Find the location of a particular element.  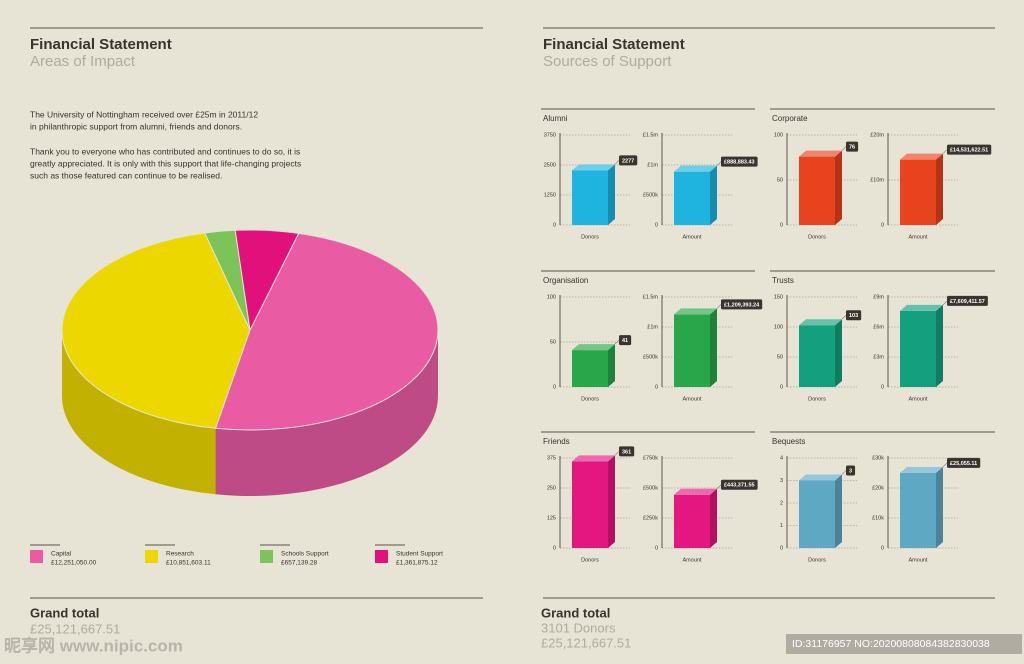

y-tick-label: £20m is located at coordinates (877, 135).